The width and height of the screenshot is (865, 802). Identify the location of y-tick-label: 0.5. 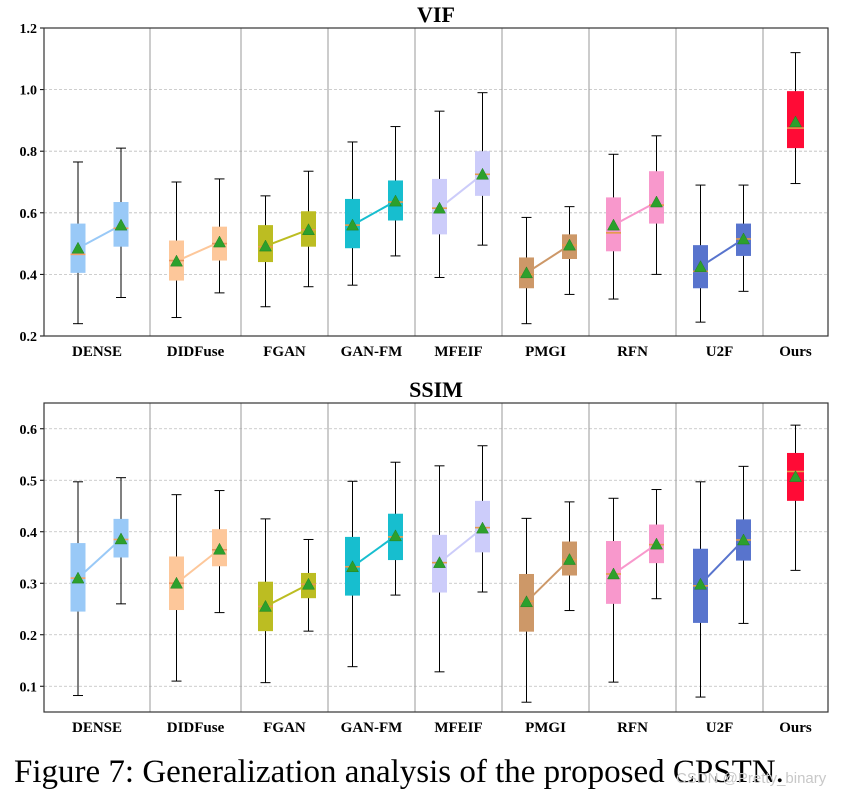
(29, 481).